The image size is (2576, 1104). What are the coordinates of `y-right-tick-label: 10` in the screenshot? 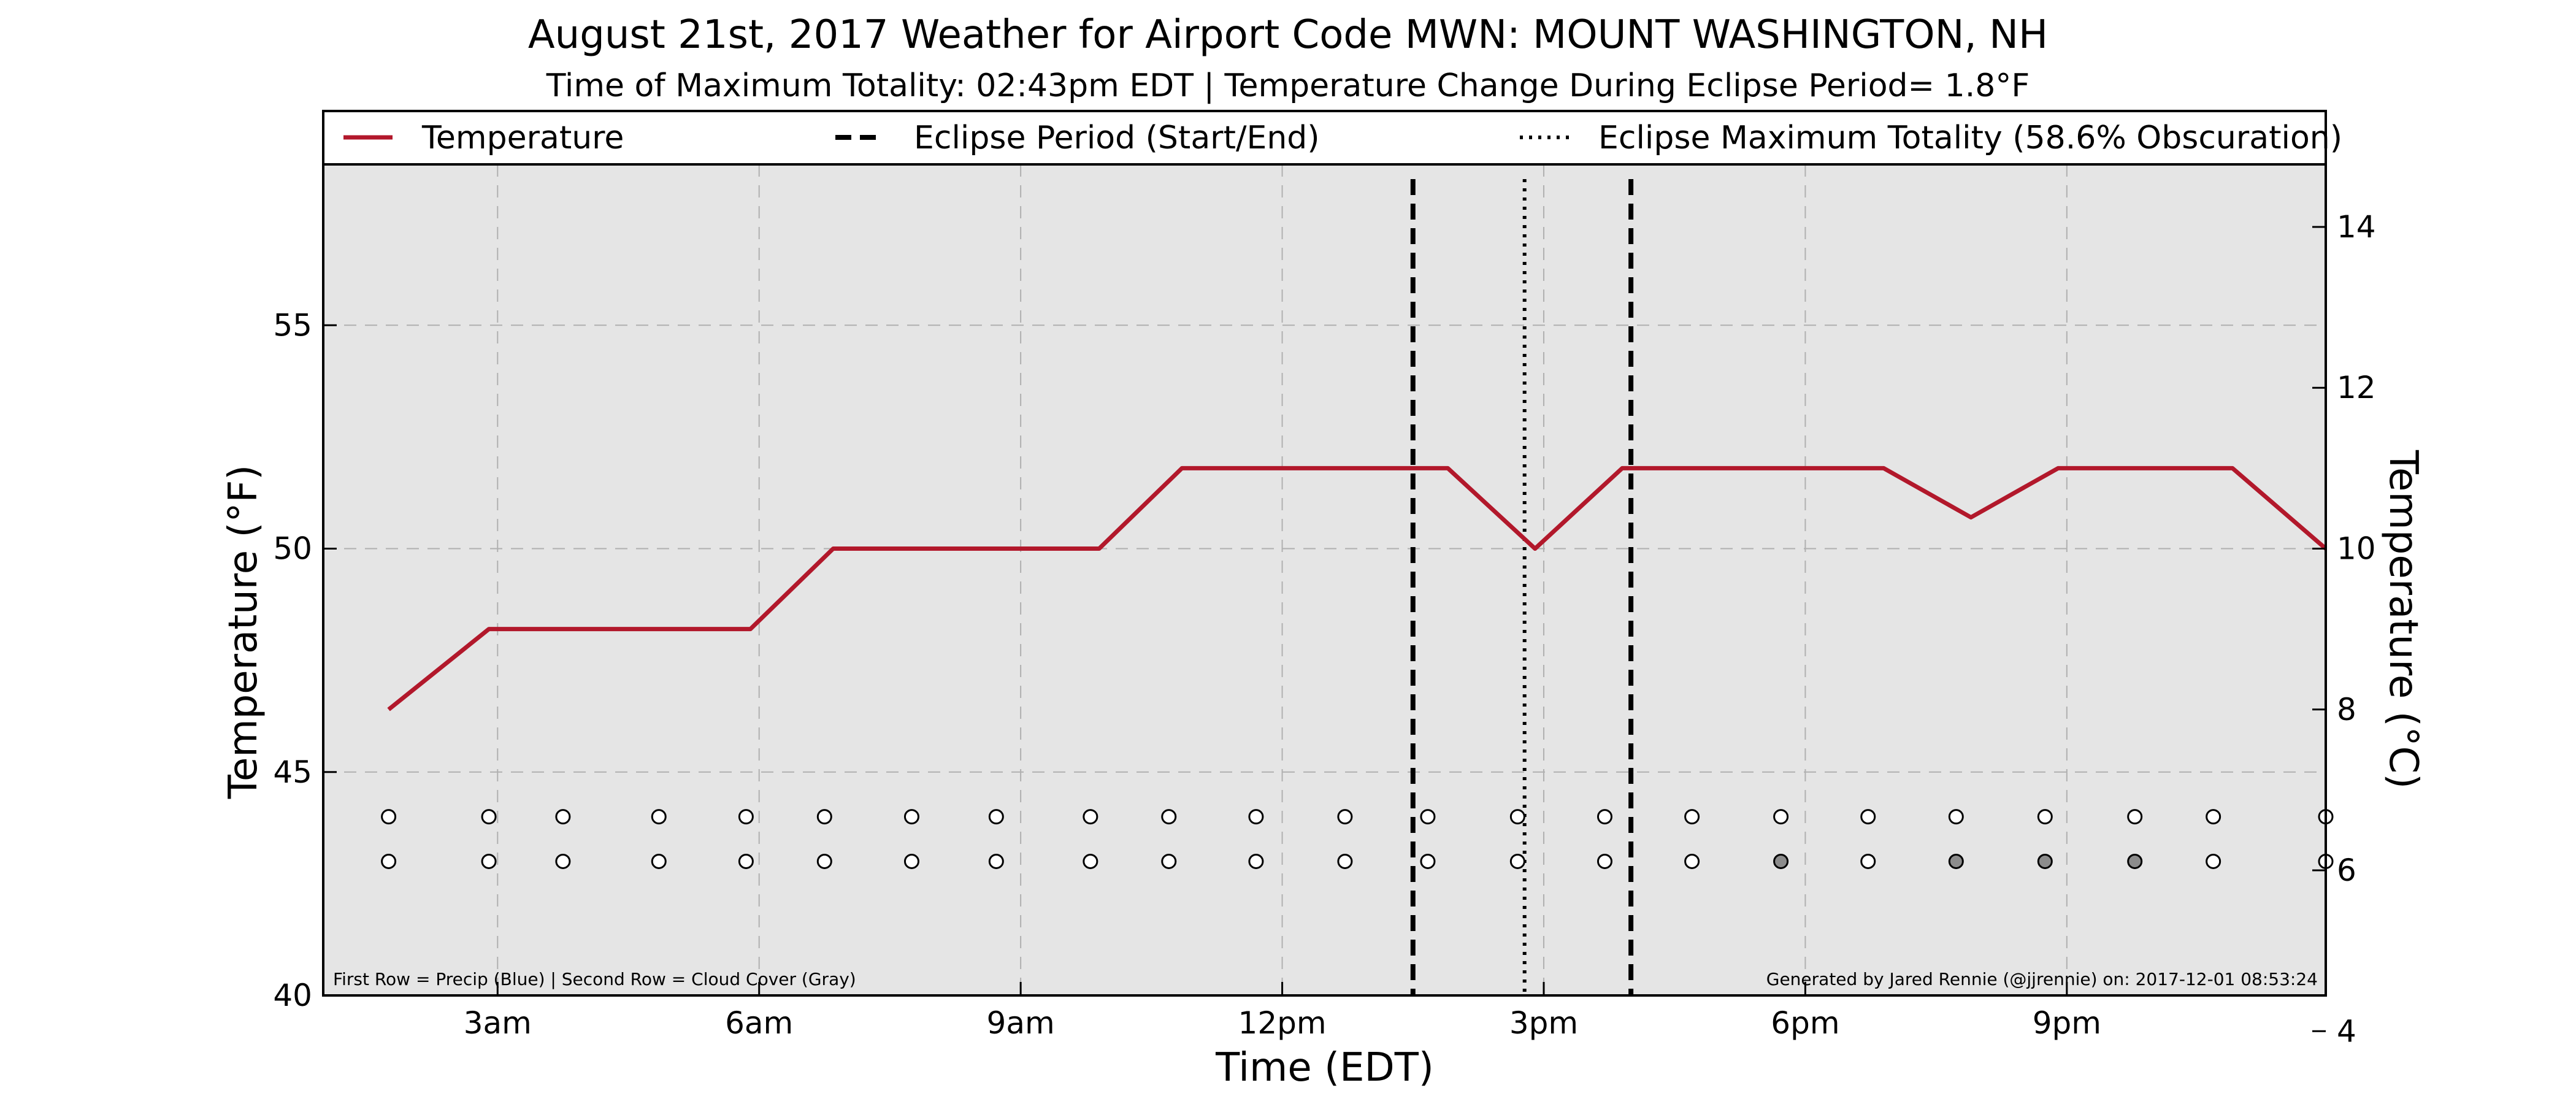 It's located at (2356, 549).